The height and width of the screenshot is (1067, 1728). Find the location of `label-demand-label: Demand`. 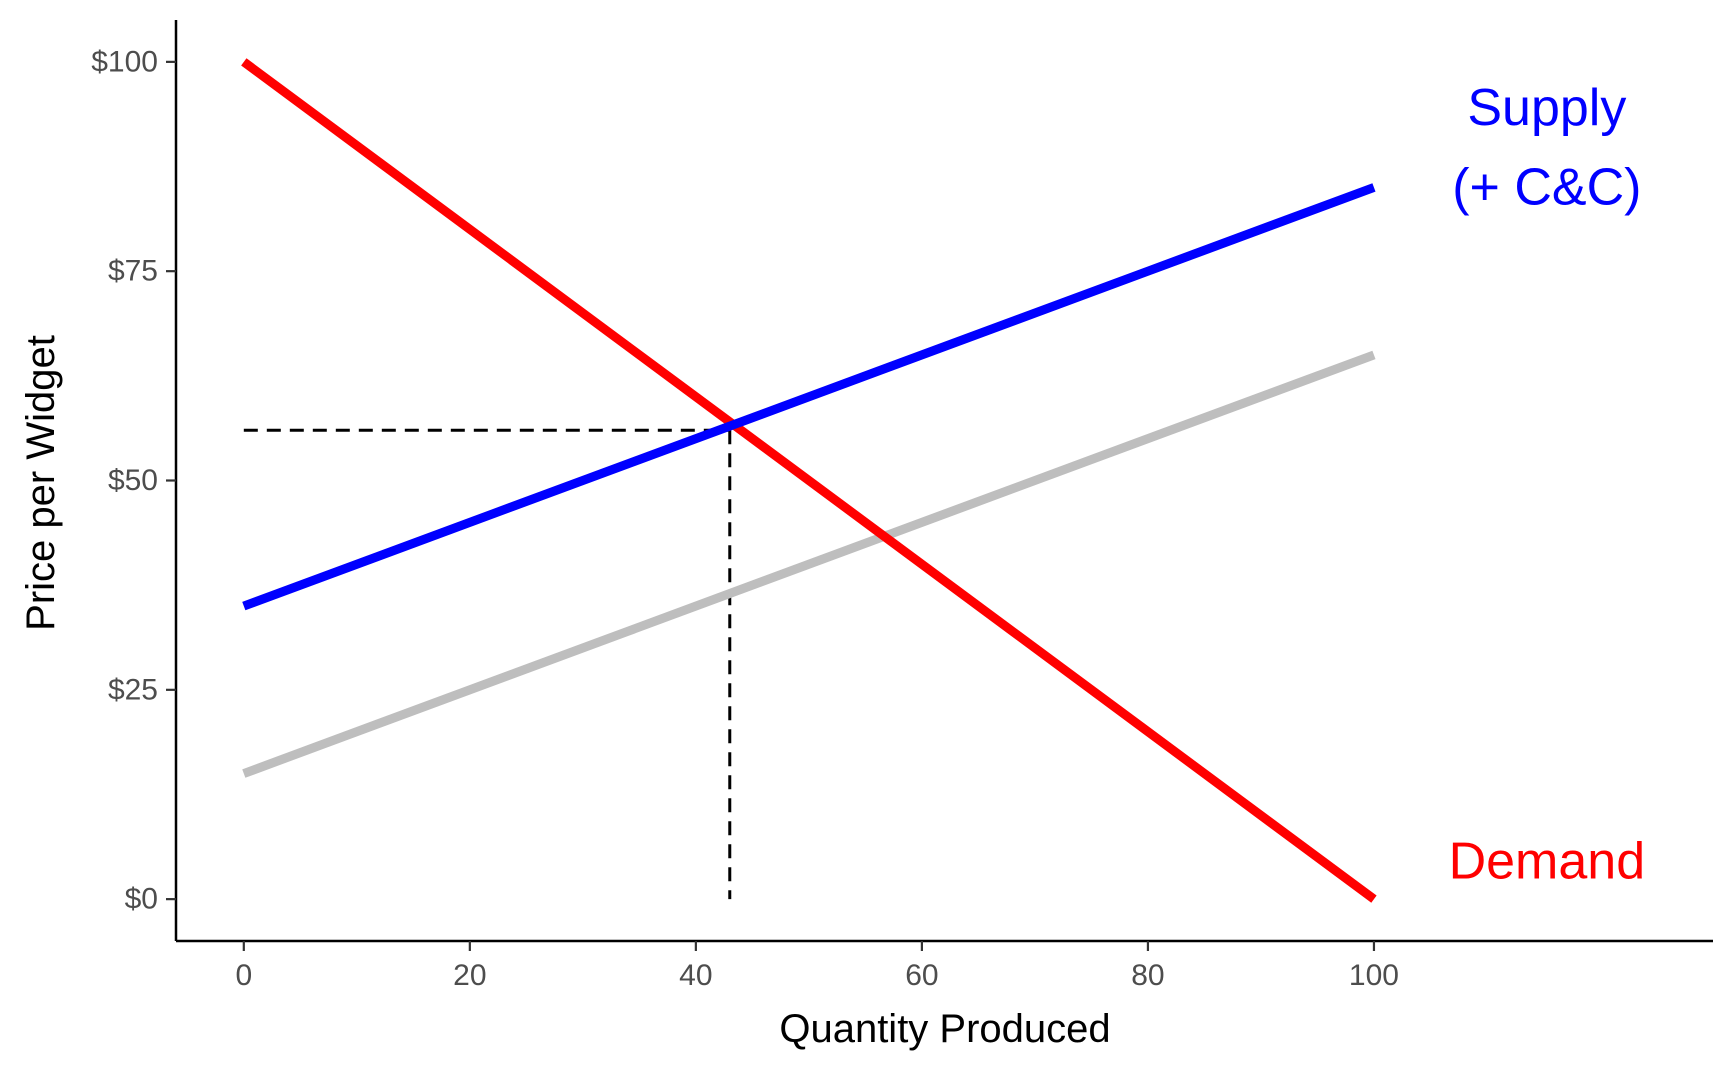

label-demand-label: Demand is located at coordinates (1547, 861).